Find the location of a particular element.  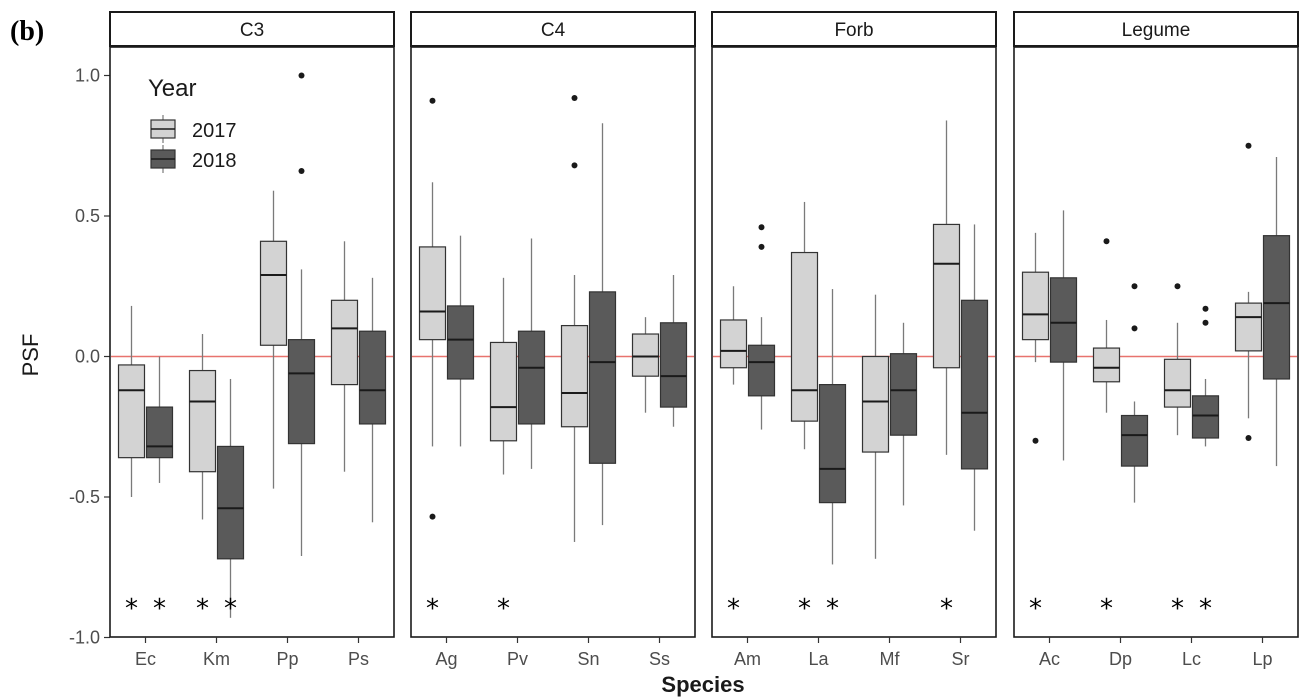

y-tick-label: -1.0 is located at coordinates (84, 638).